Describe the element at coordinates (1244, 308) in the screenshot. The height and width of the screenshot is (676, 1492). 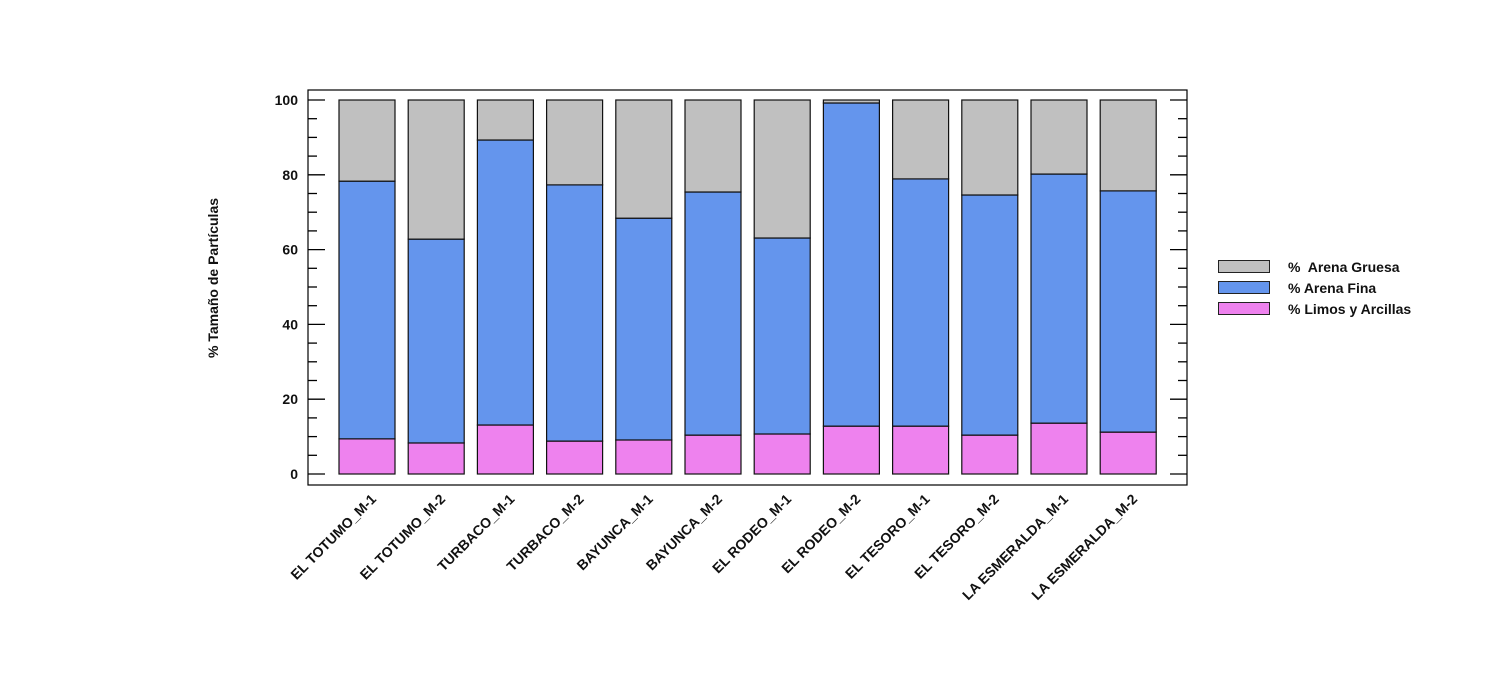
I see `legend-swatch-limos-arcillas` at that location.